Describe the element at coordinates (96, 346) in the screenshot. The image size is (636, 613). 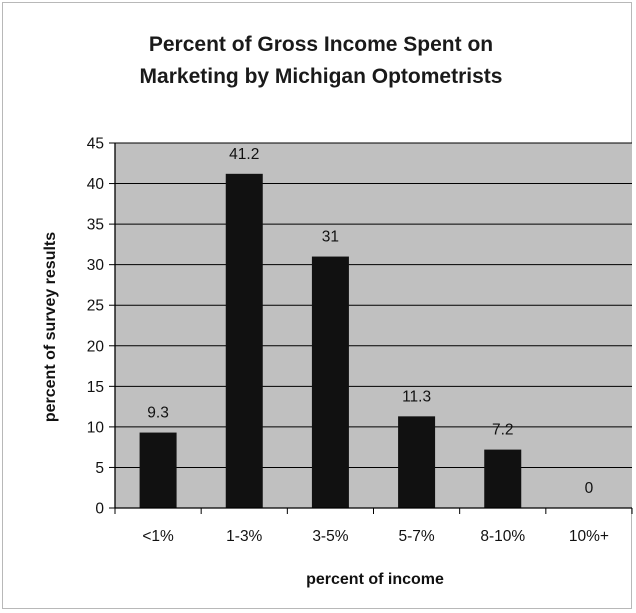
I see `y-tick-label: 20` at that location.